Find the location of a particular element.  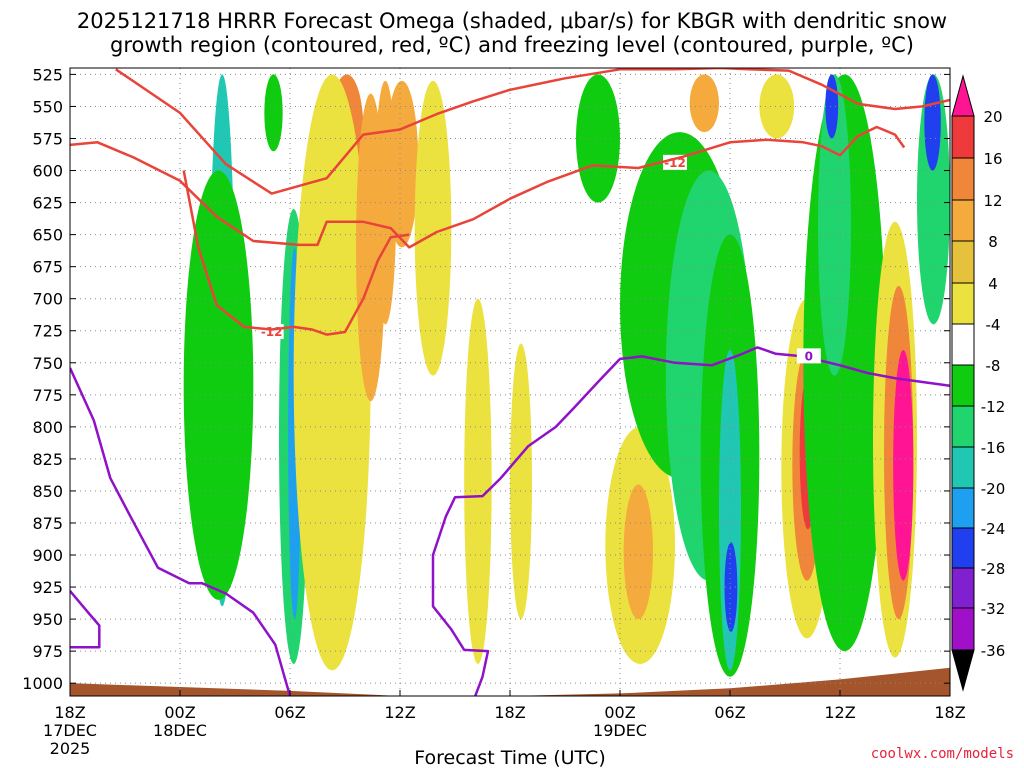

x-tick-date: 18DEC is located at coordinates (180, 730).